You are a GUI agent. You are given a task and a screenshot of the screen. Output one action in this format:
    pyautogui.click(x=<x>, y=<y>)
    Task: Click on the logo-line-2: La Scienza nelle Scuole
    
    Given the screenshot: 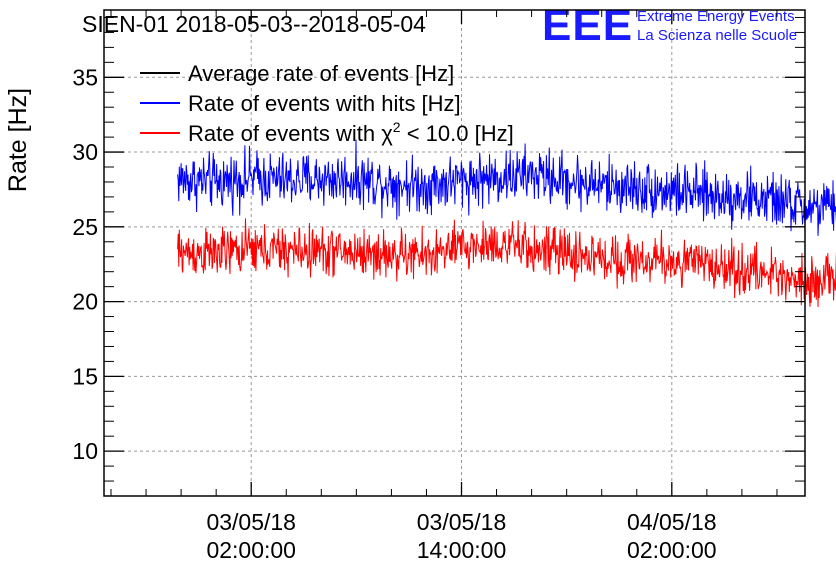 What is the action you would take?
    pyautogui.click(x=717, y=35)
    